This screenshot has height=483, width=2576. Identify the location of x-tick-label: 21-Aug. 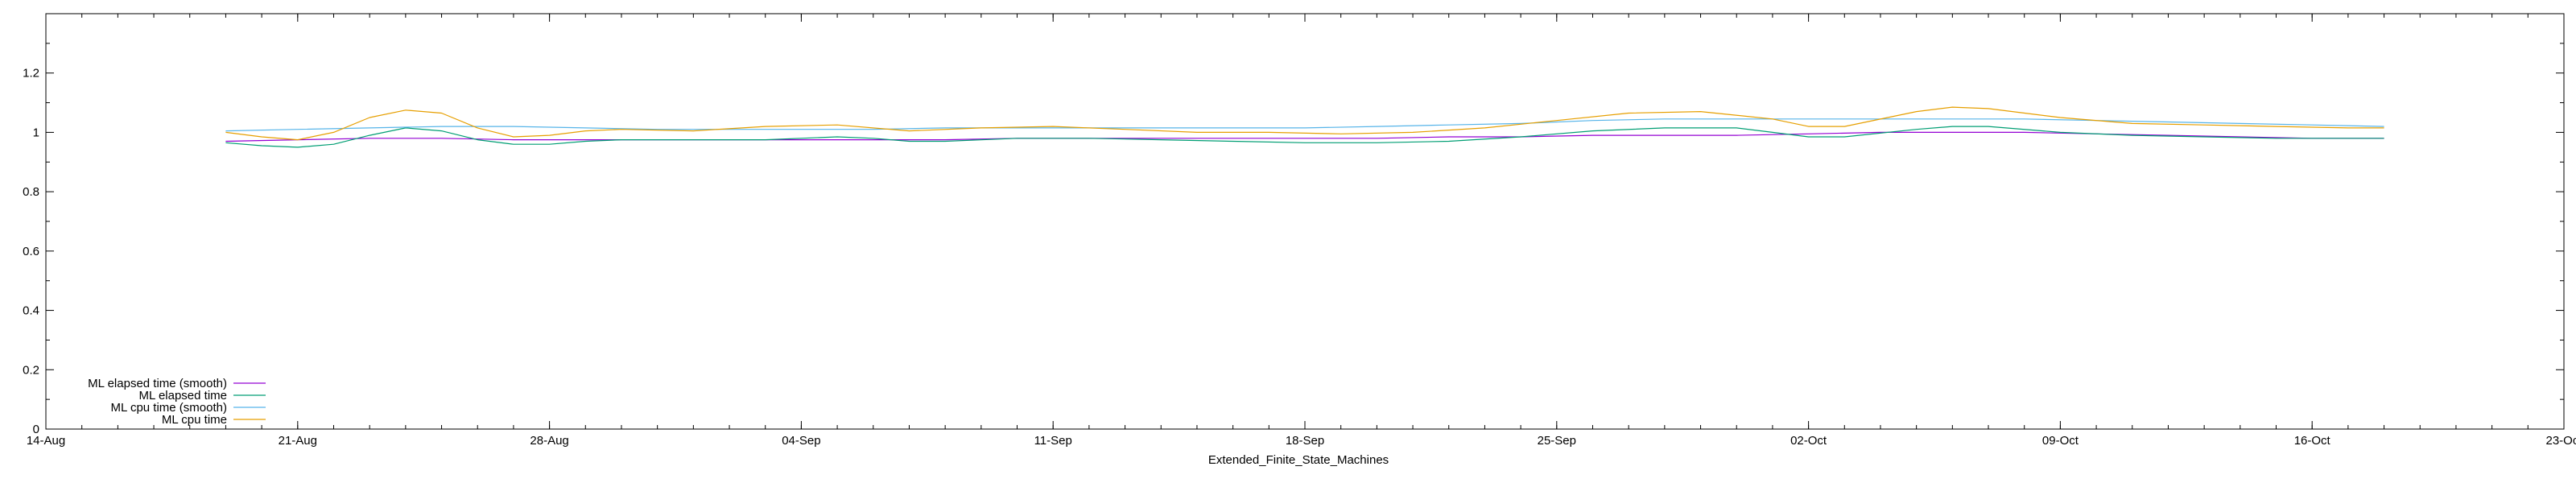
(298, 441).